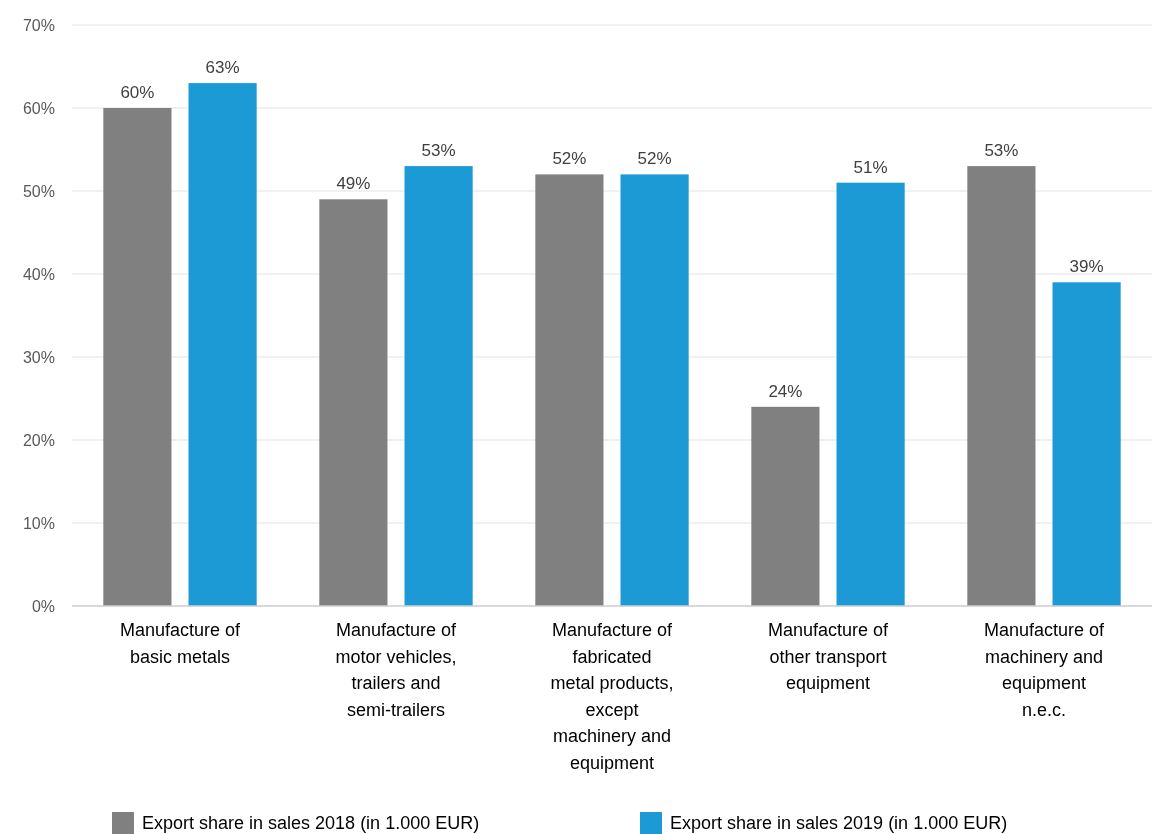 Image resolution: width=1156 pixels, height=834 pixels. I want to click on x-tick-label: Manufacture of other transport equipment, so click(828, 656).